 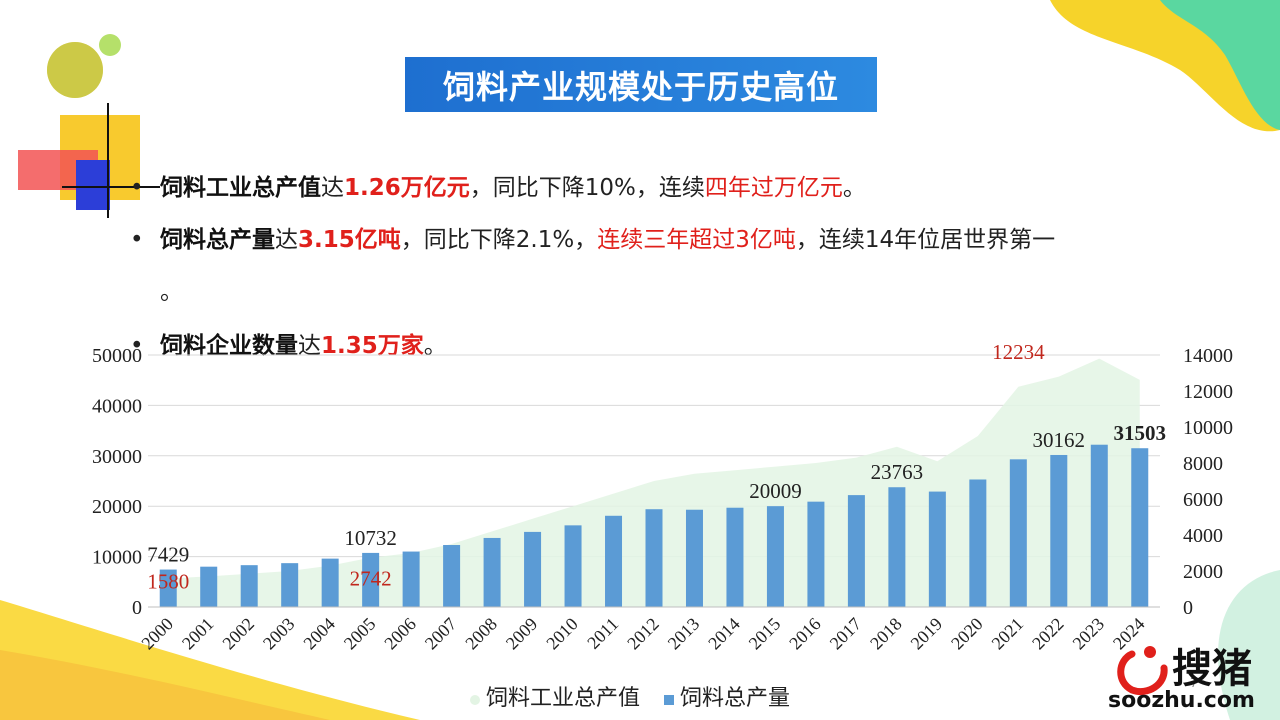 I want to click on bar-2007, so click(x=452, y=576).